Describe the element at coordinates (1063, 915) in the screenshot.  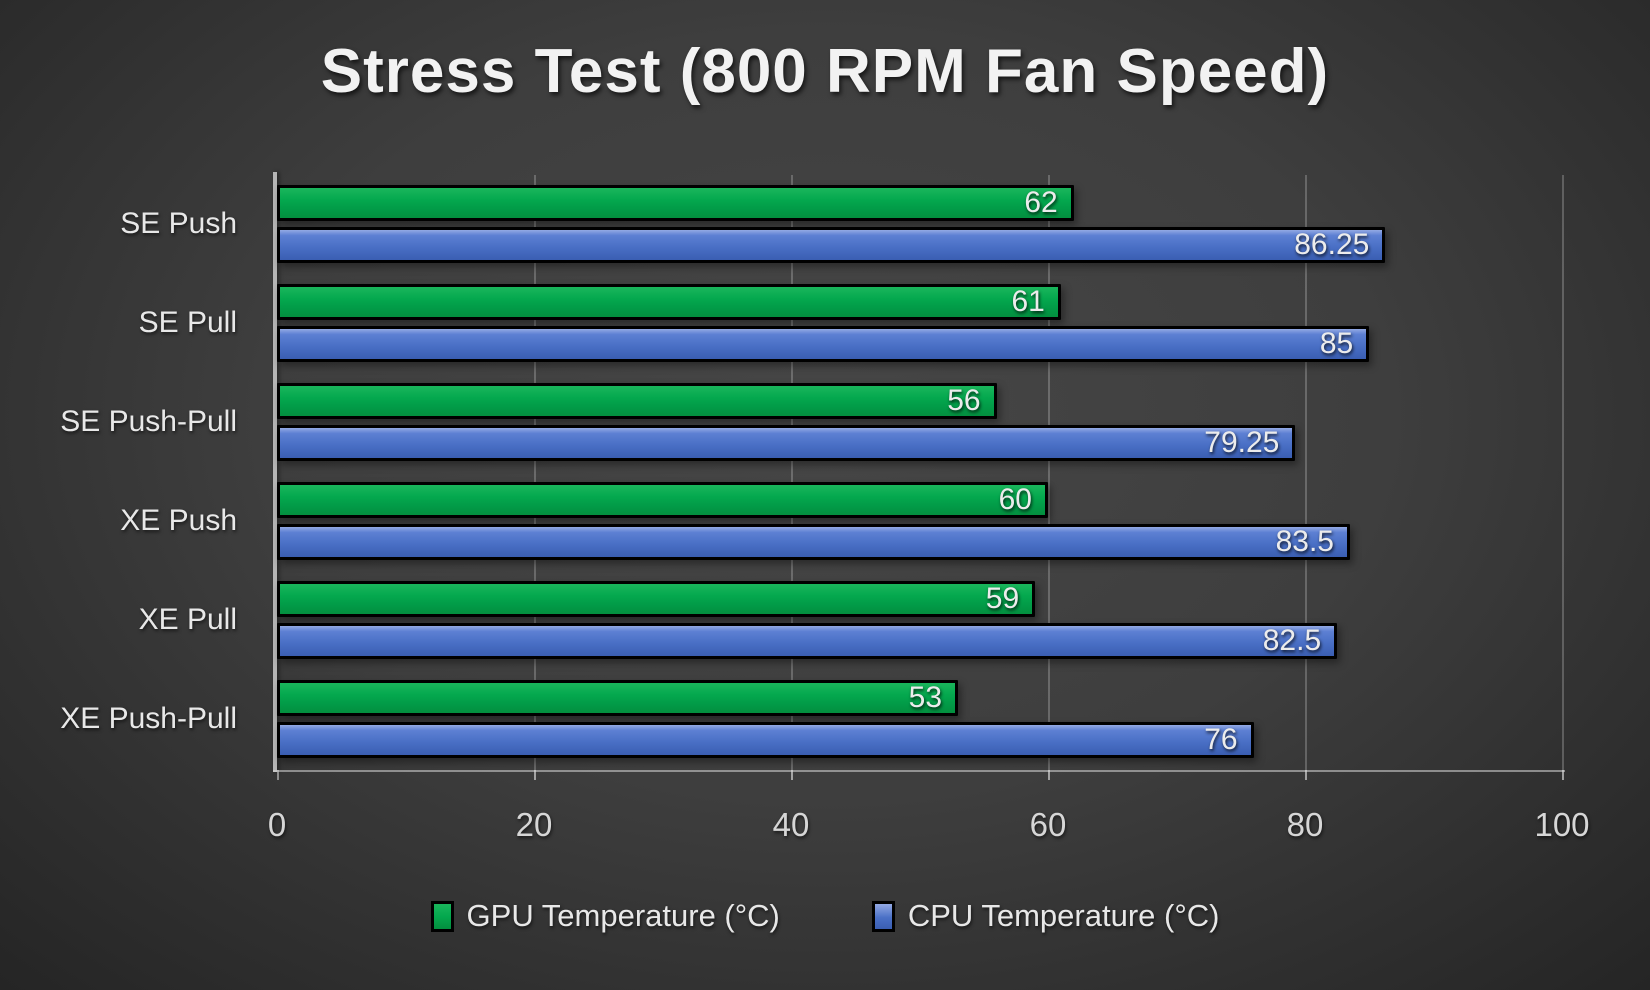
I see `legend-label: CPU Temperature (°C)` at that location.